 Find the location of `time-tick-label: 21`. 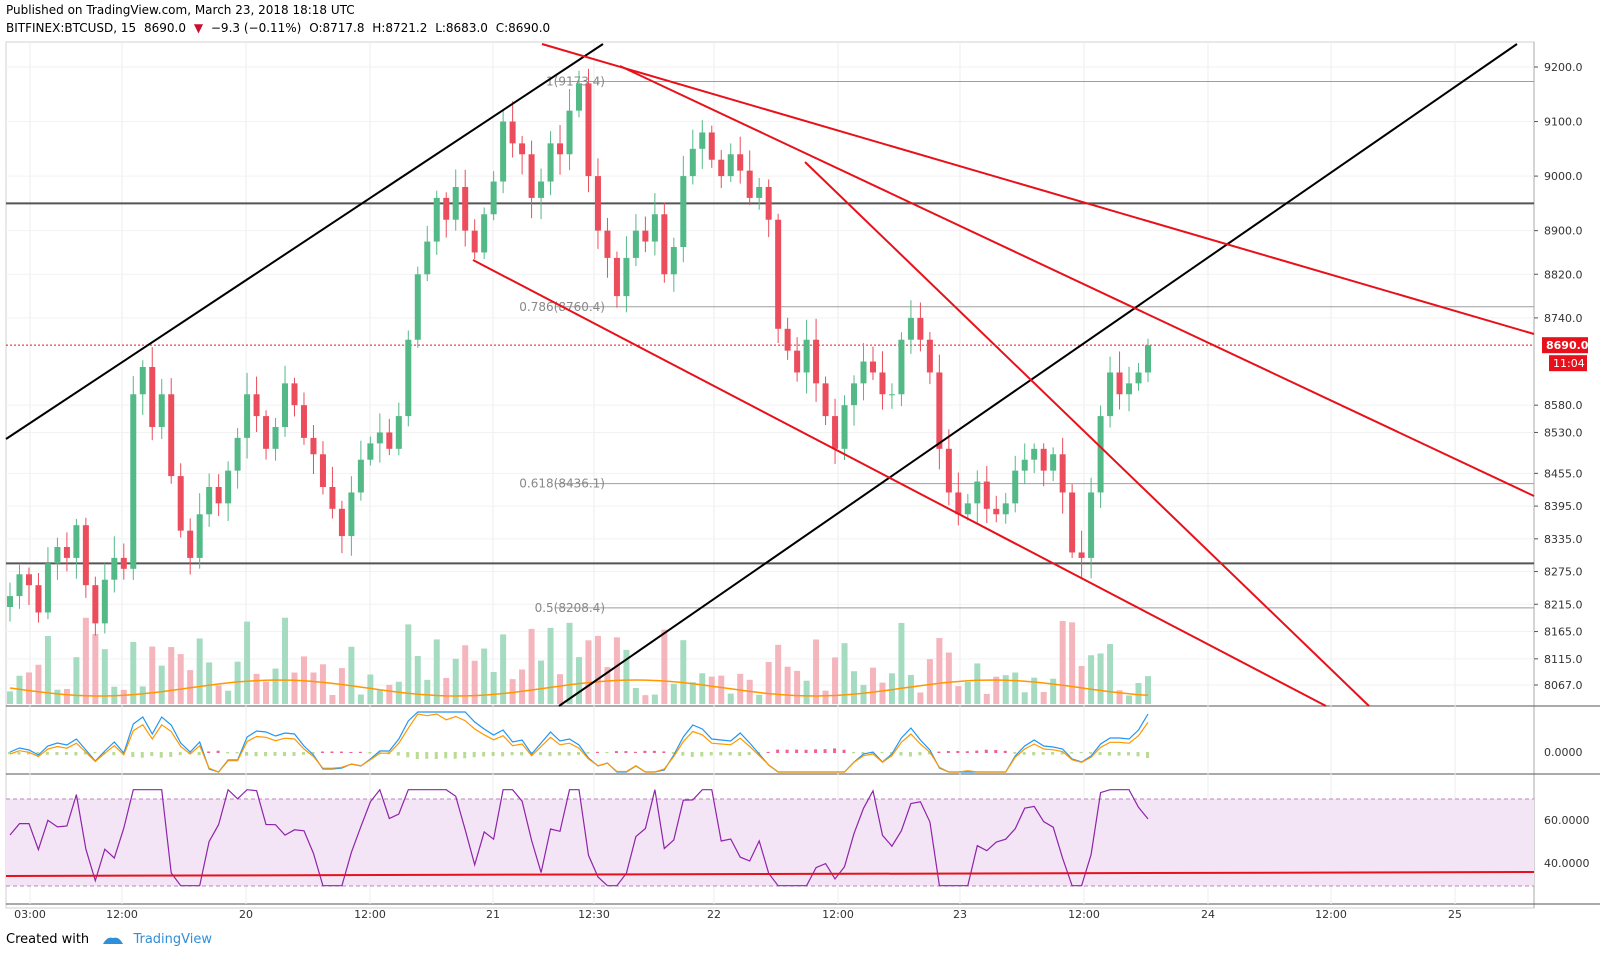

time-tick-label: 21 is located at coordinates (493, 914).